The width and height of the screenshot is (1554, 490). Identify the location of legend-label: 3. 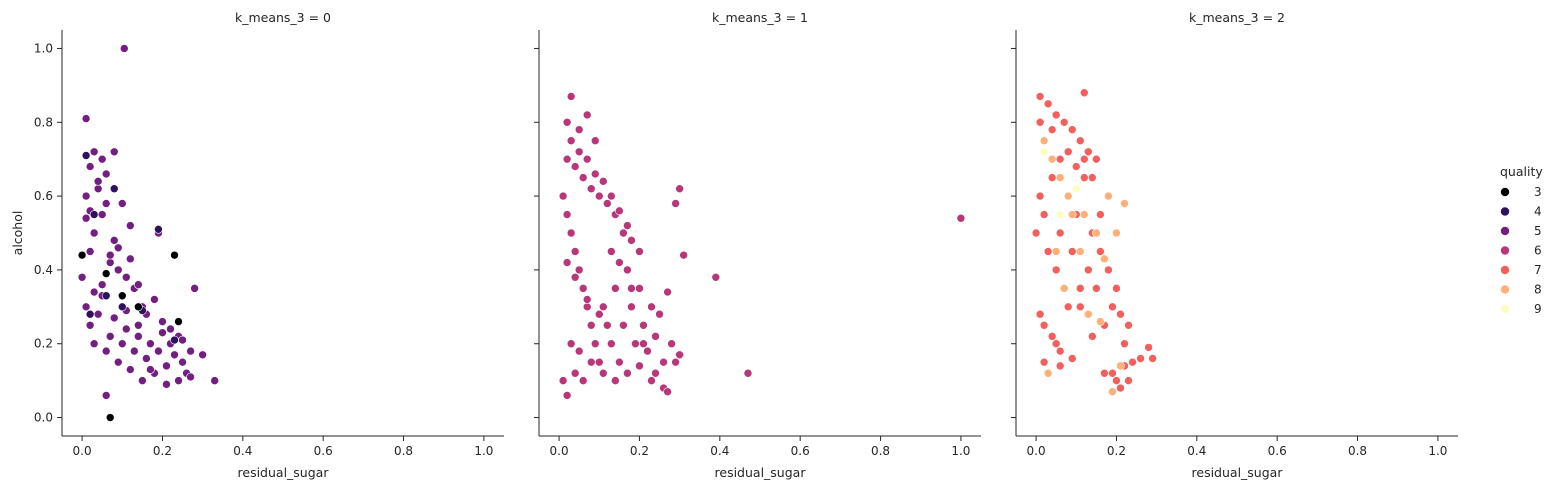
(1538, 192).